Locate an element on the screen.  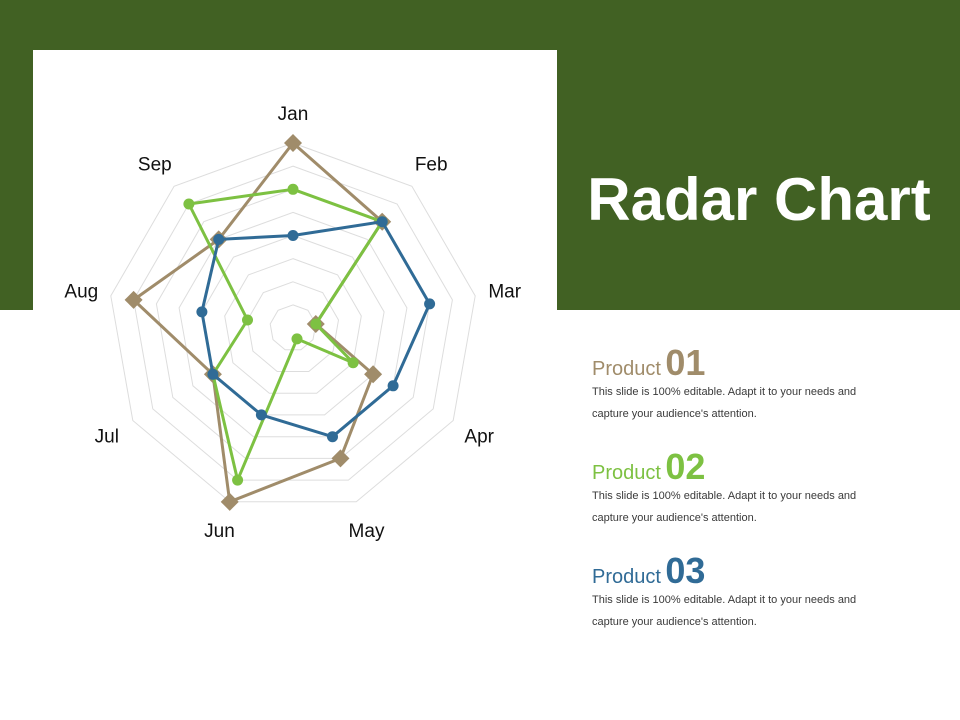
axis-label: Apr is located at coordinates (479, 437).